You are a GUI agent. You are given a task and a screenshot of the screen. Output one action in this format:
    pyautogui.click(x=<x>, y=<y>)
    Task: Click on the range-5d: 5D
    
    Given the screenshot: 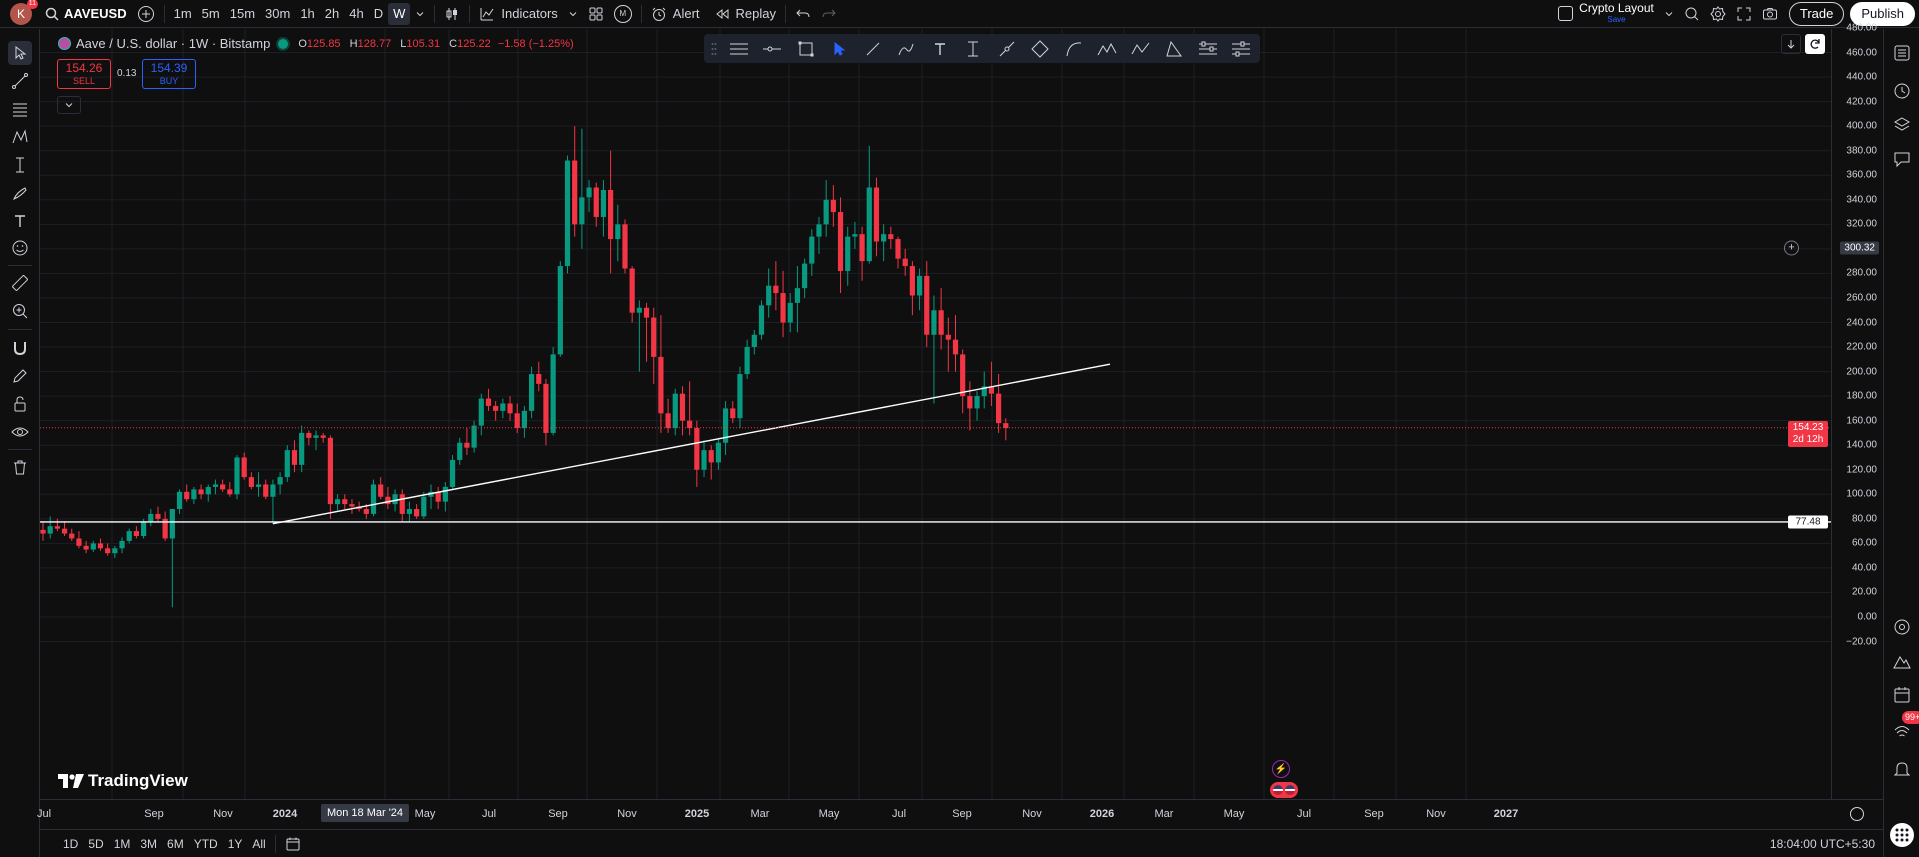 What is the action you would take?
    pyautogui.click(x=96, y=843)
    